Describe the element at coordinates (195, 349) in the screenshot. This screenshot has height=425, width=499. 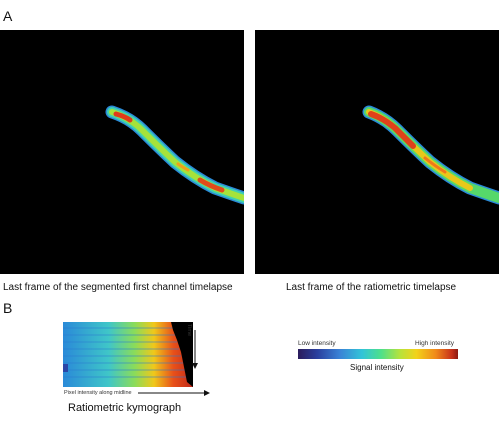
I see `time-axis-arrow-icon` at that location.